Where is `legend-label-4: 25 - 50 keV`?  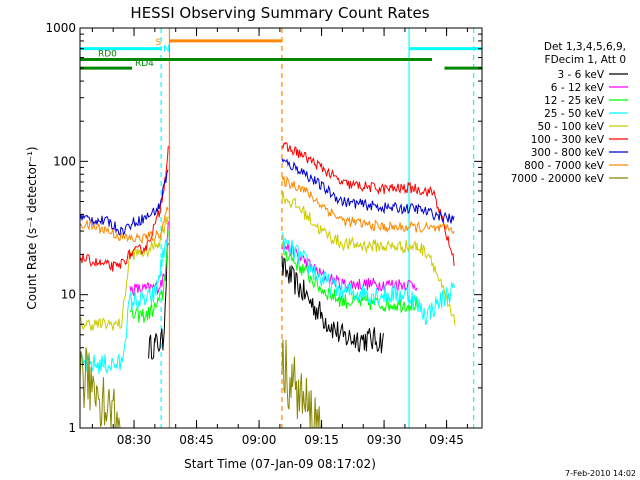
legend-label-4: 25 - 50 keV is located at coordinates (574, 114).